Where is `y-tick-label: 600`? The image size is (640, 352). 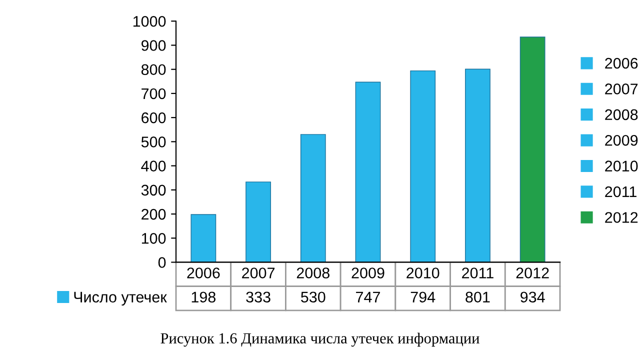 y-tick-label: 600 is located at coordinates (154, 118).